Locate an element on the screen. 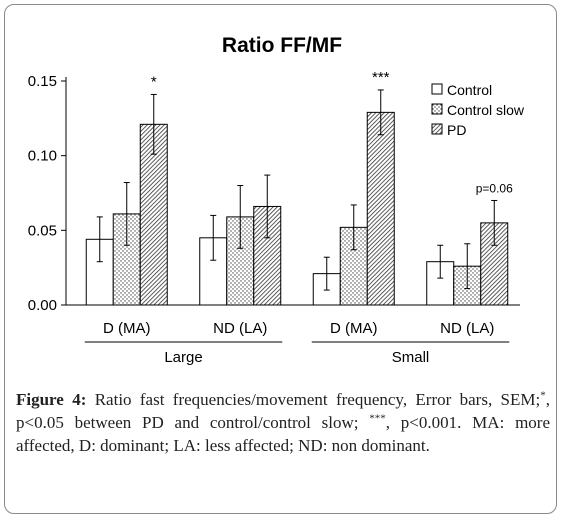 The height and width of the screenshot is (520, 563). chart-title: Ratio FF/MF is located at coordinates (282, 45).